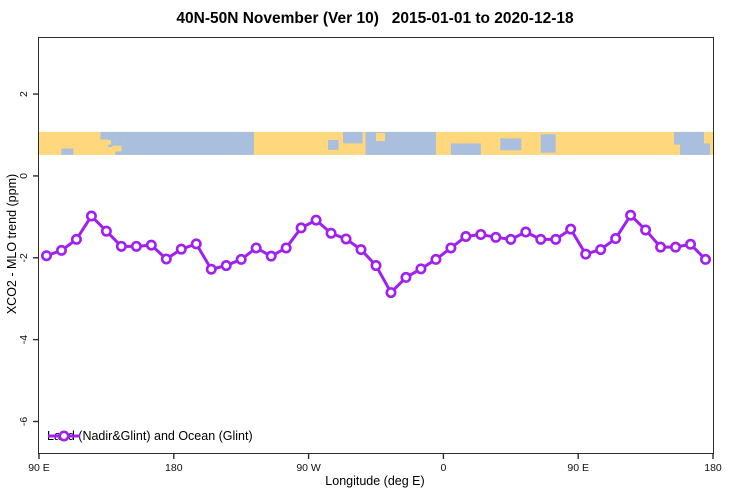 The image size is (750, 500). I want to click on x-tick-label: 90 W, so click(308, 468).